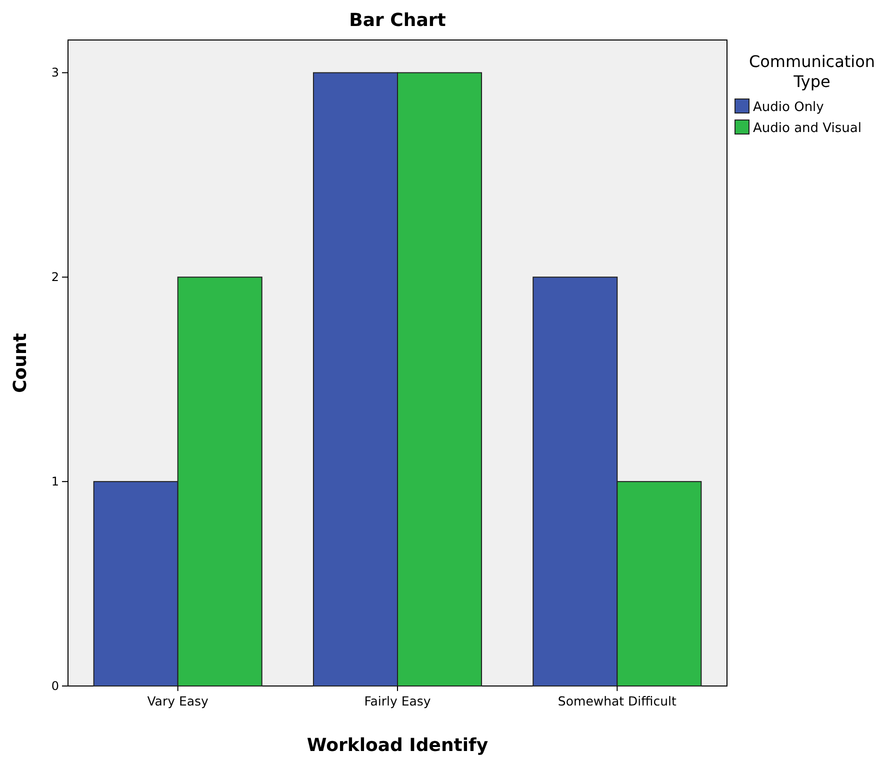 The width and height of the screenshot is (887, 759). I want to click on chart-title: Bar Chart, so click(397, 20).